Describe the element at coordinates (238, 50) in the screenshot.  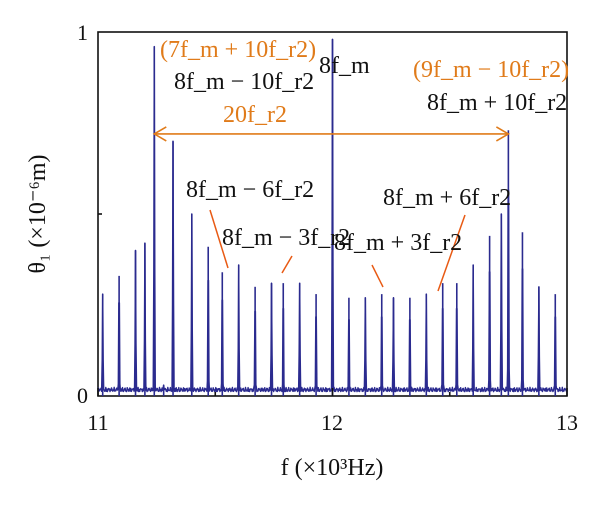
I see `annotation-7fm-plus-10fr2: (7f_m + 10f_r2)` at that location.